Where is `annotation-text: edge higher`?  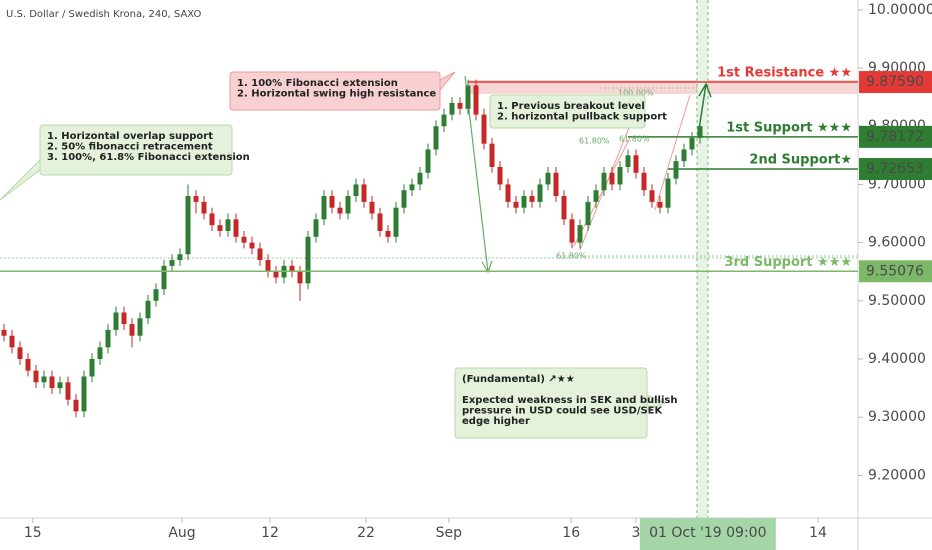 annotation-text: edge higher is located at coordinates (496, 421).